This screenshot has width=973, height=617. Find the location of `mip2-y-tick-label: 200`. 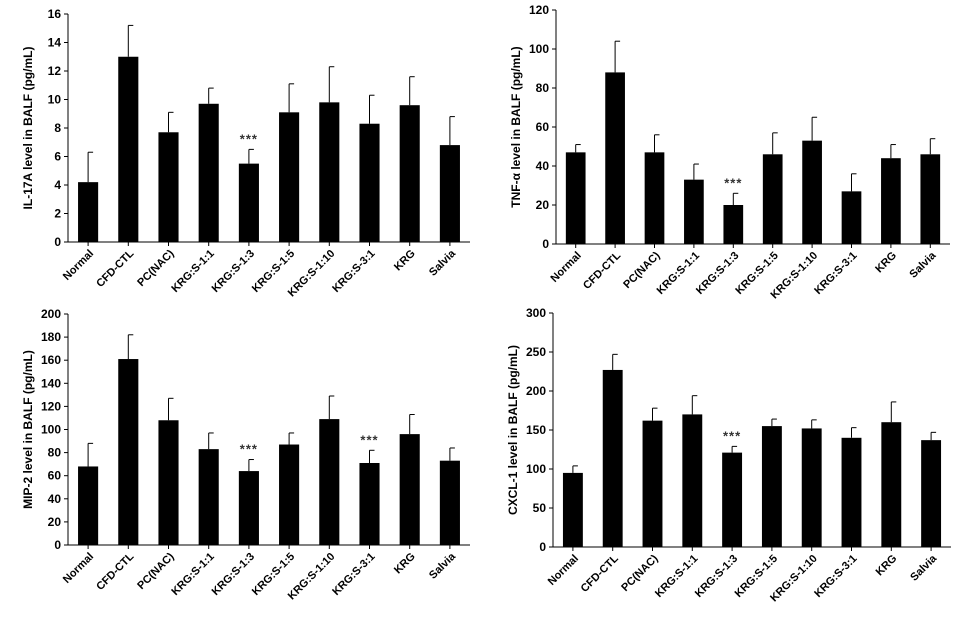

mip2-y-tick-label: 200 is located at coordinates (51, 314).